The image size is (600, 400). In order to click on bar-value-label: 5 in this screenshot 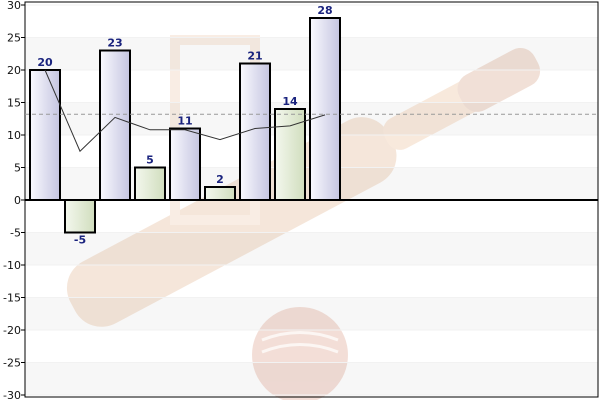, I will do `click(150, 160)`.